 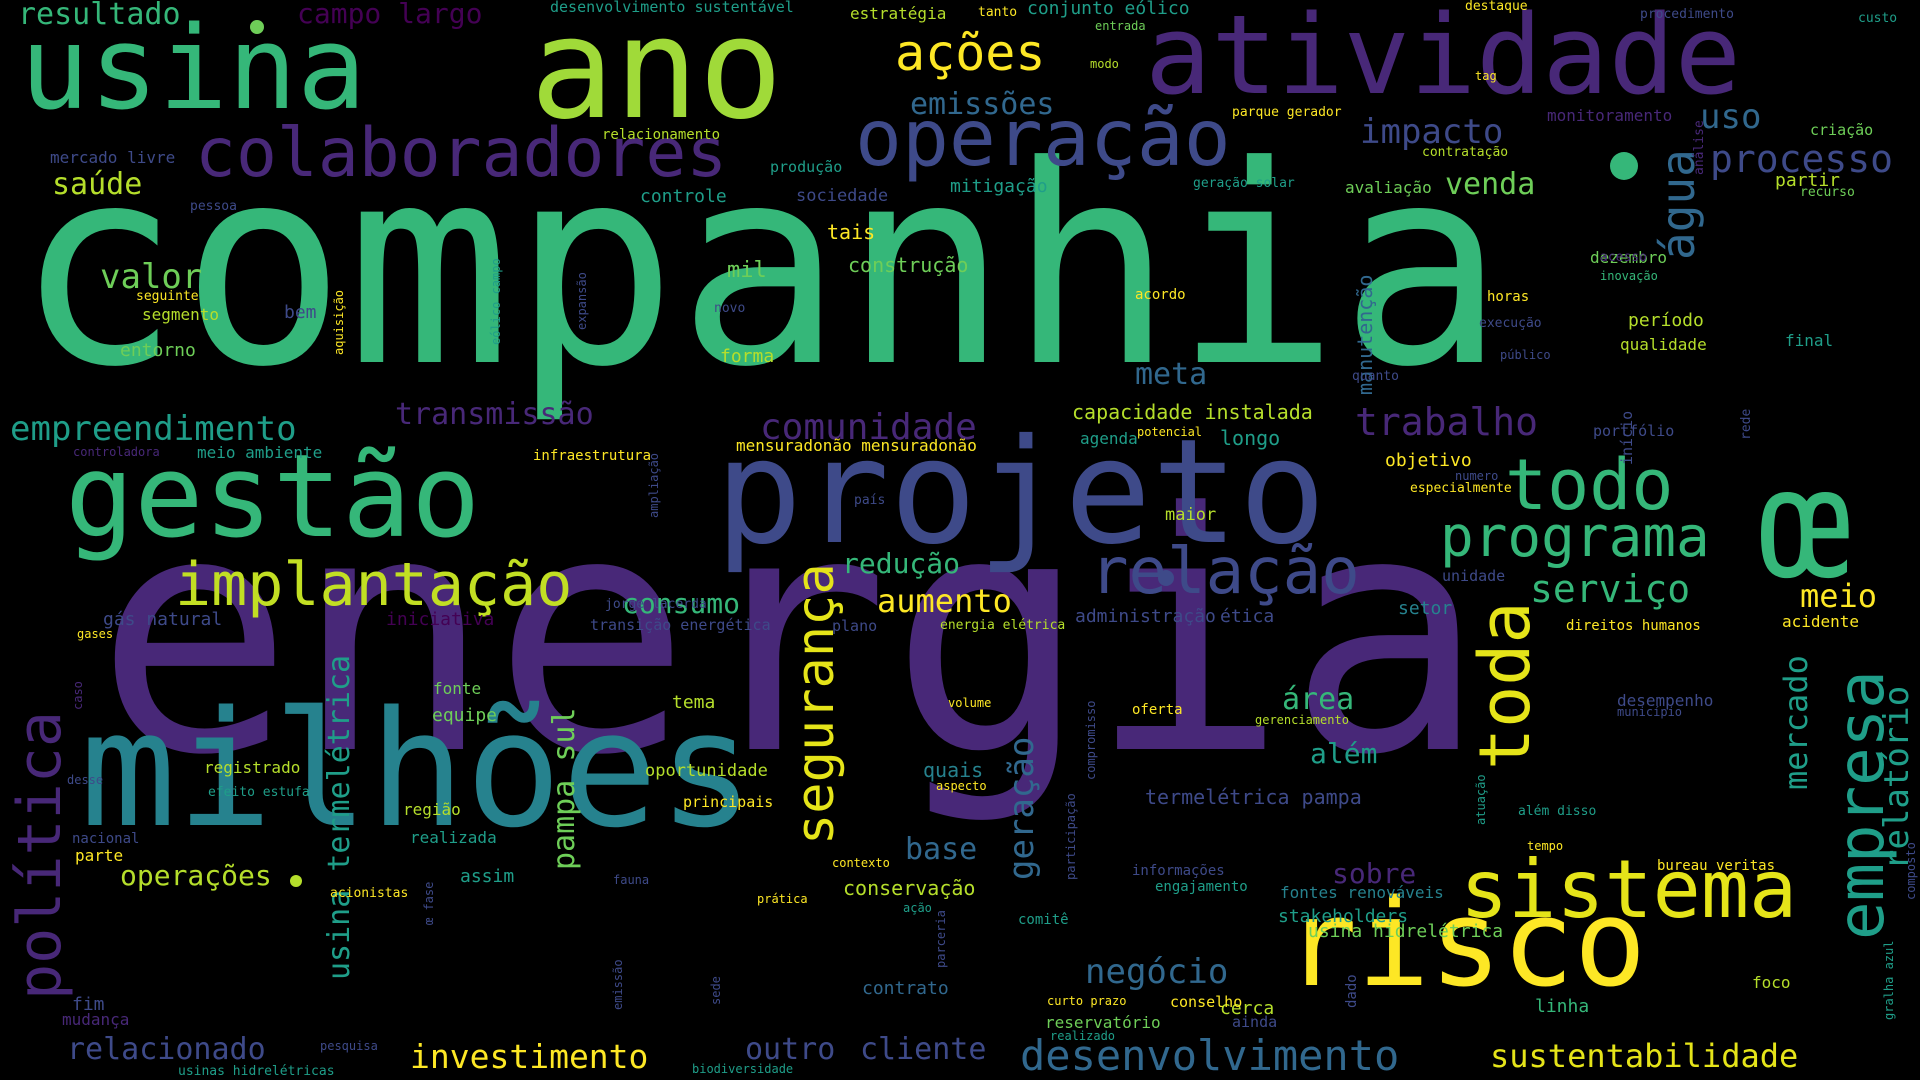 What do you see at coordinates (1496, 7) in the screenshot?
I see `word-destaque: destaque` at bounding box center [1496, 7].